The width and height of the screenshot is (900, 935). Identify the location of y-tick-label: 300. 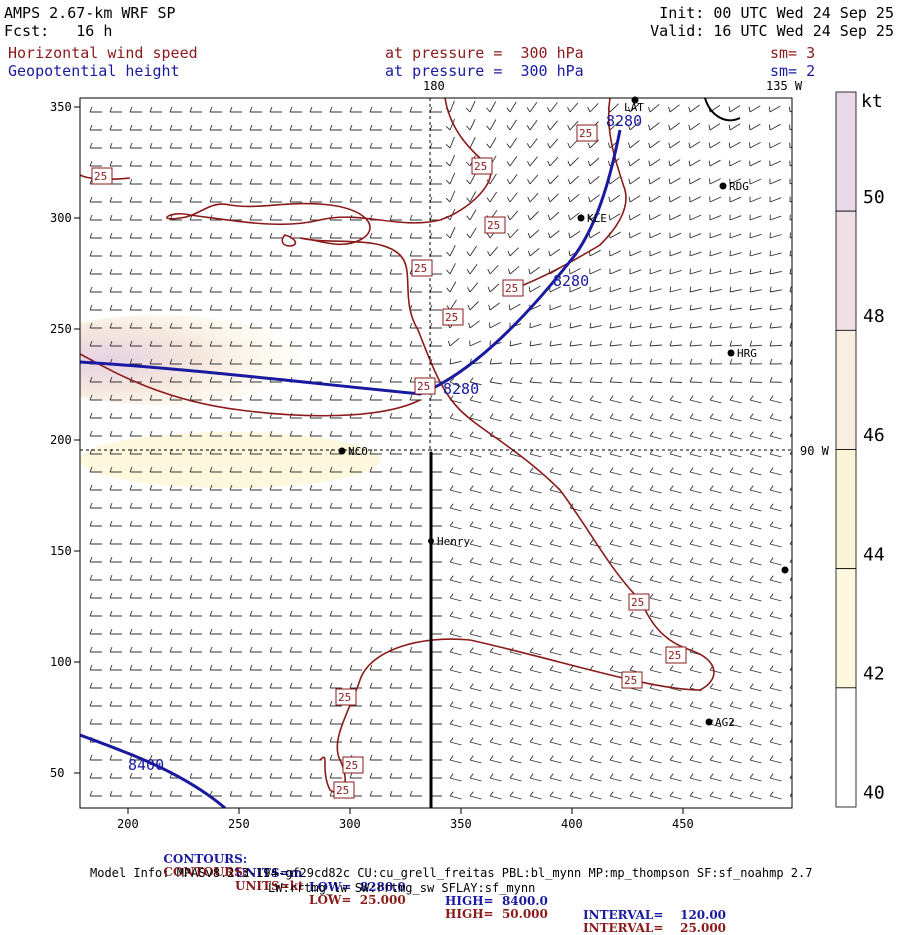
(61, 218).